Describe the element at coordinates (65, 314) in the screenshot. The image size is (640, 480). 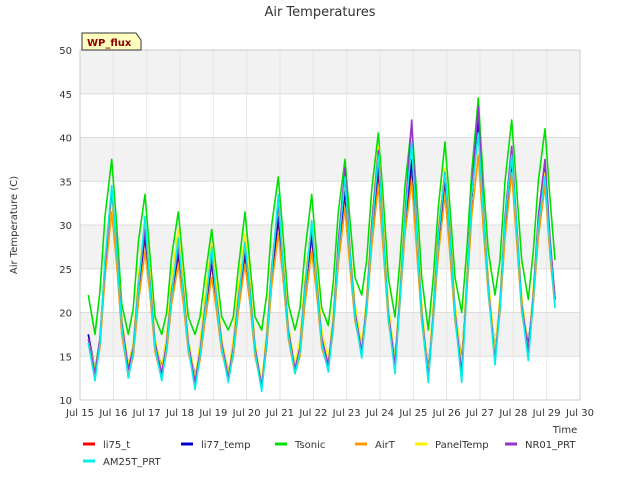
I see `y-tick-label: 20` at that location.